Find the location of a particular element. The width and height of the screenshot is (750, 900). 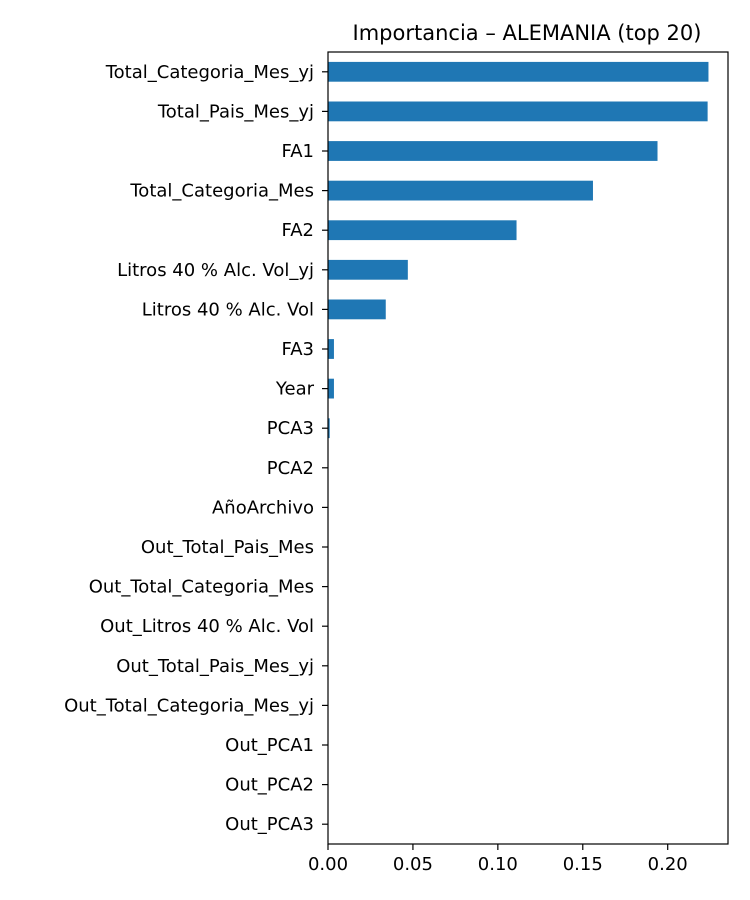

y-tick-label: Out_PCA2 is located at coordinates (269, 785).